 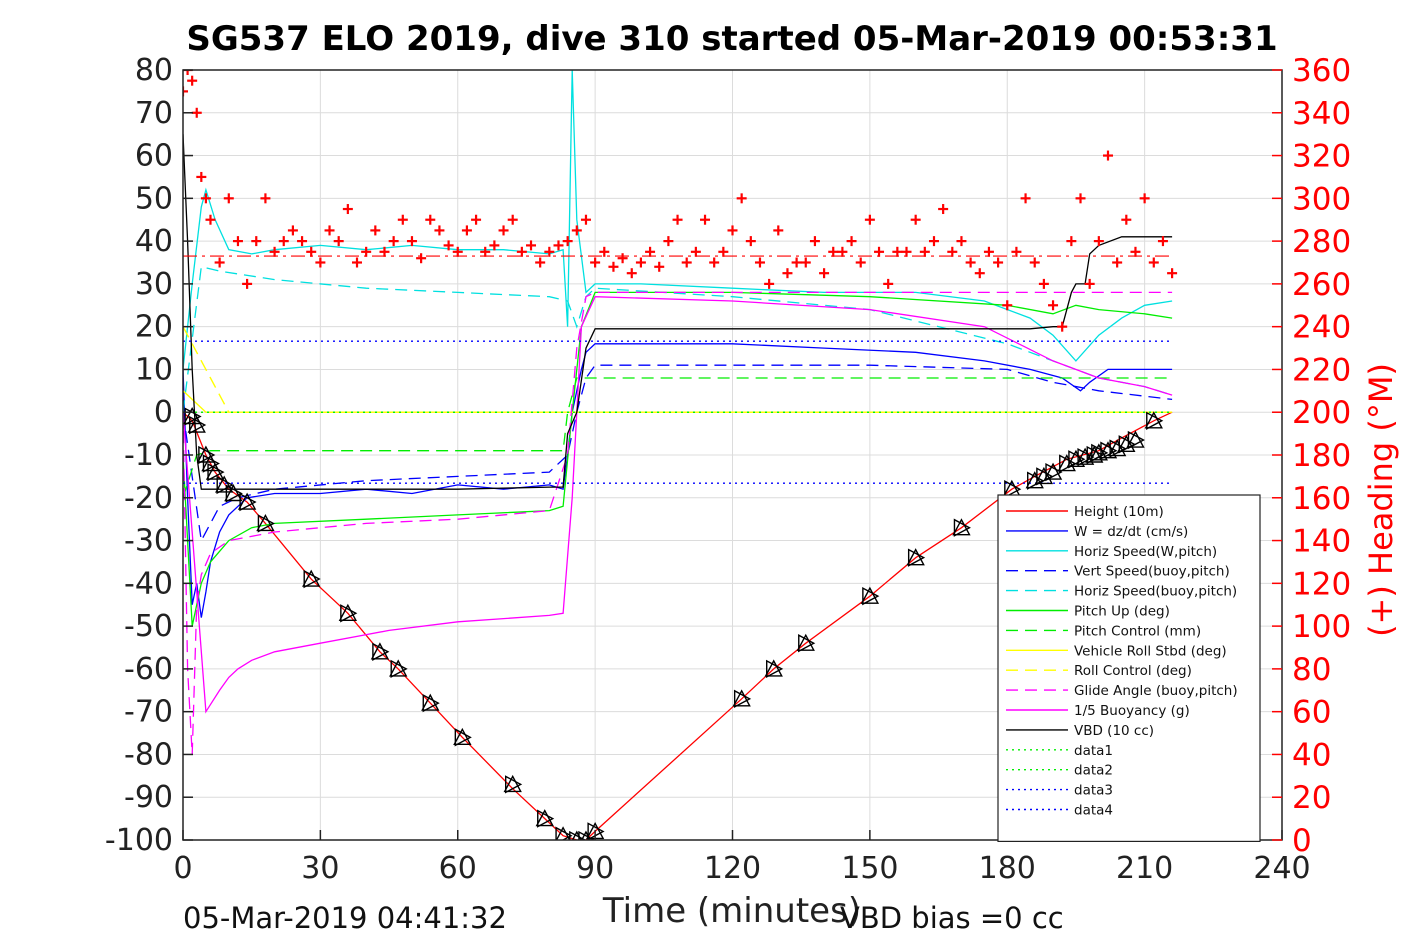 What do you see at coordinates (1311, 670) in the screenshot?
I see `y-right-tick-label: 80` at bounding box center [1311, 670].